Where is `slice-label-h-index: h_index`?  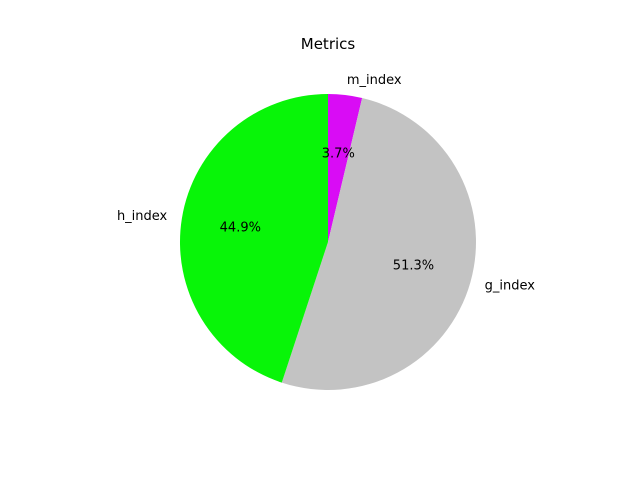 slice-label-h-index: h_index is located at coordinates (142, 216).